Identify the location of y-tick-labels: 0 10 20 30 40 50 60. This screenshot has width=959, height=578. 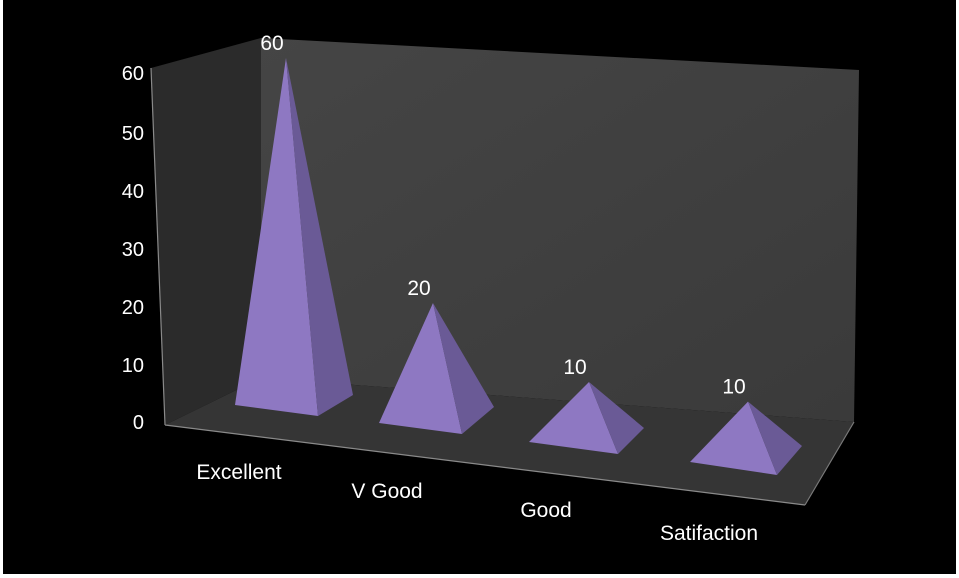
(133, 248).